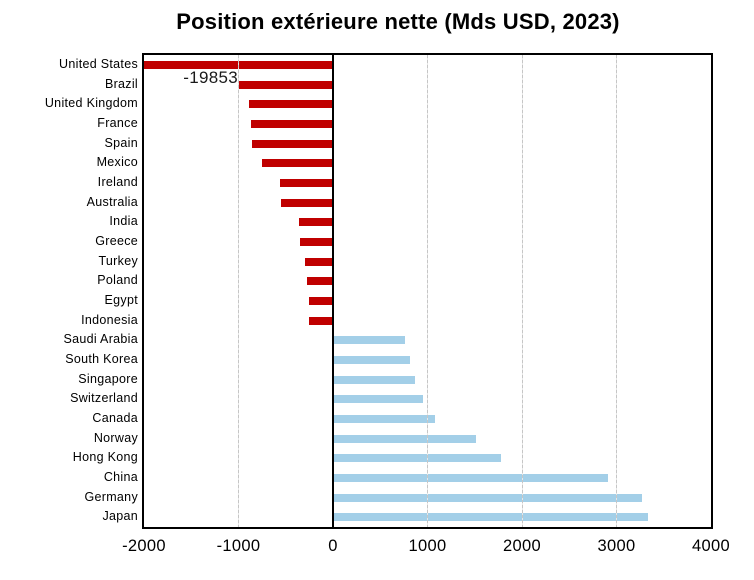 This screenshot has width=754, height=580. What do you see at coordinates (91, 103) in the screenshot?
I see `y-label-united-kingdom: United Kingdom` at bounding box center [91, 103].